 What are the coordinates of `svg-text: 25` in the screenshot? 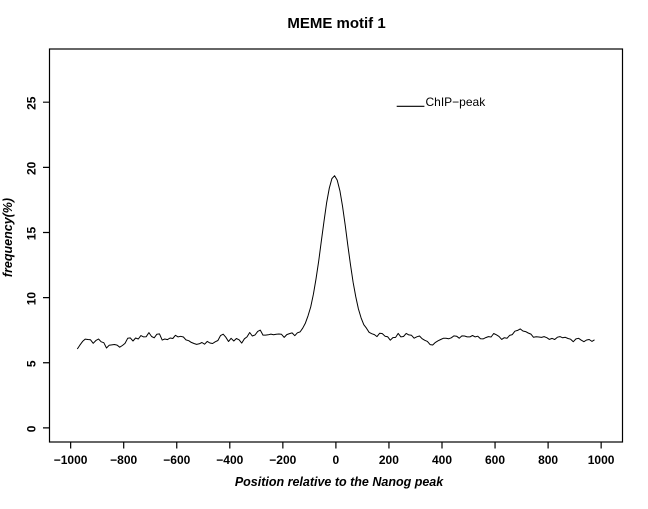 It's located at (32, 103).